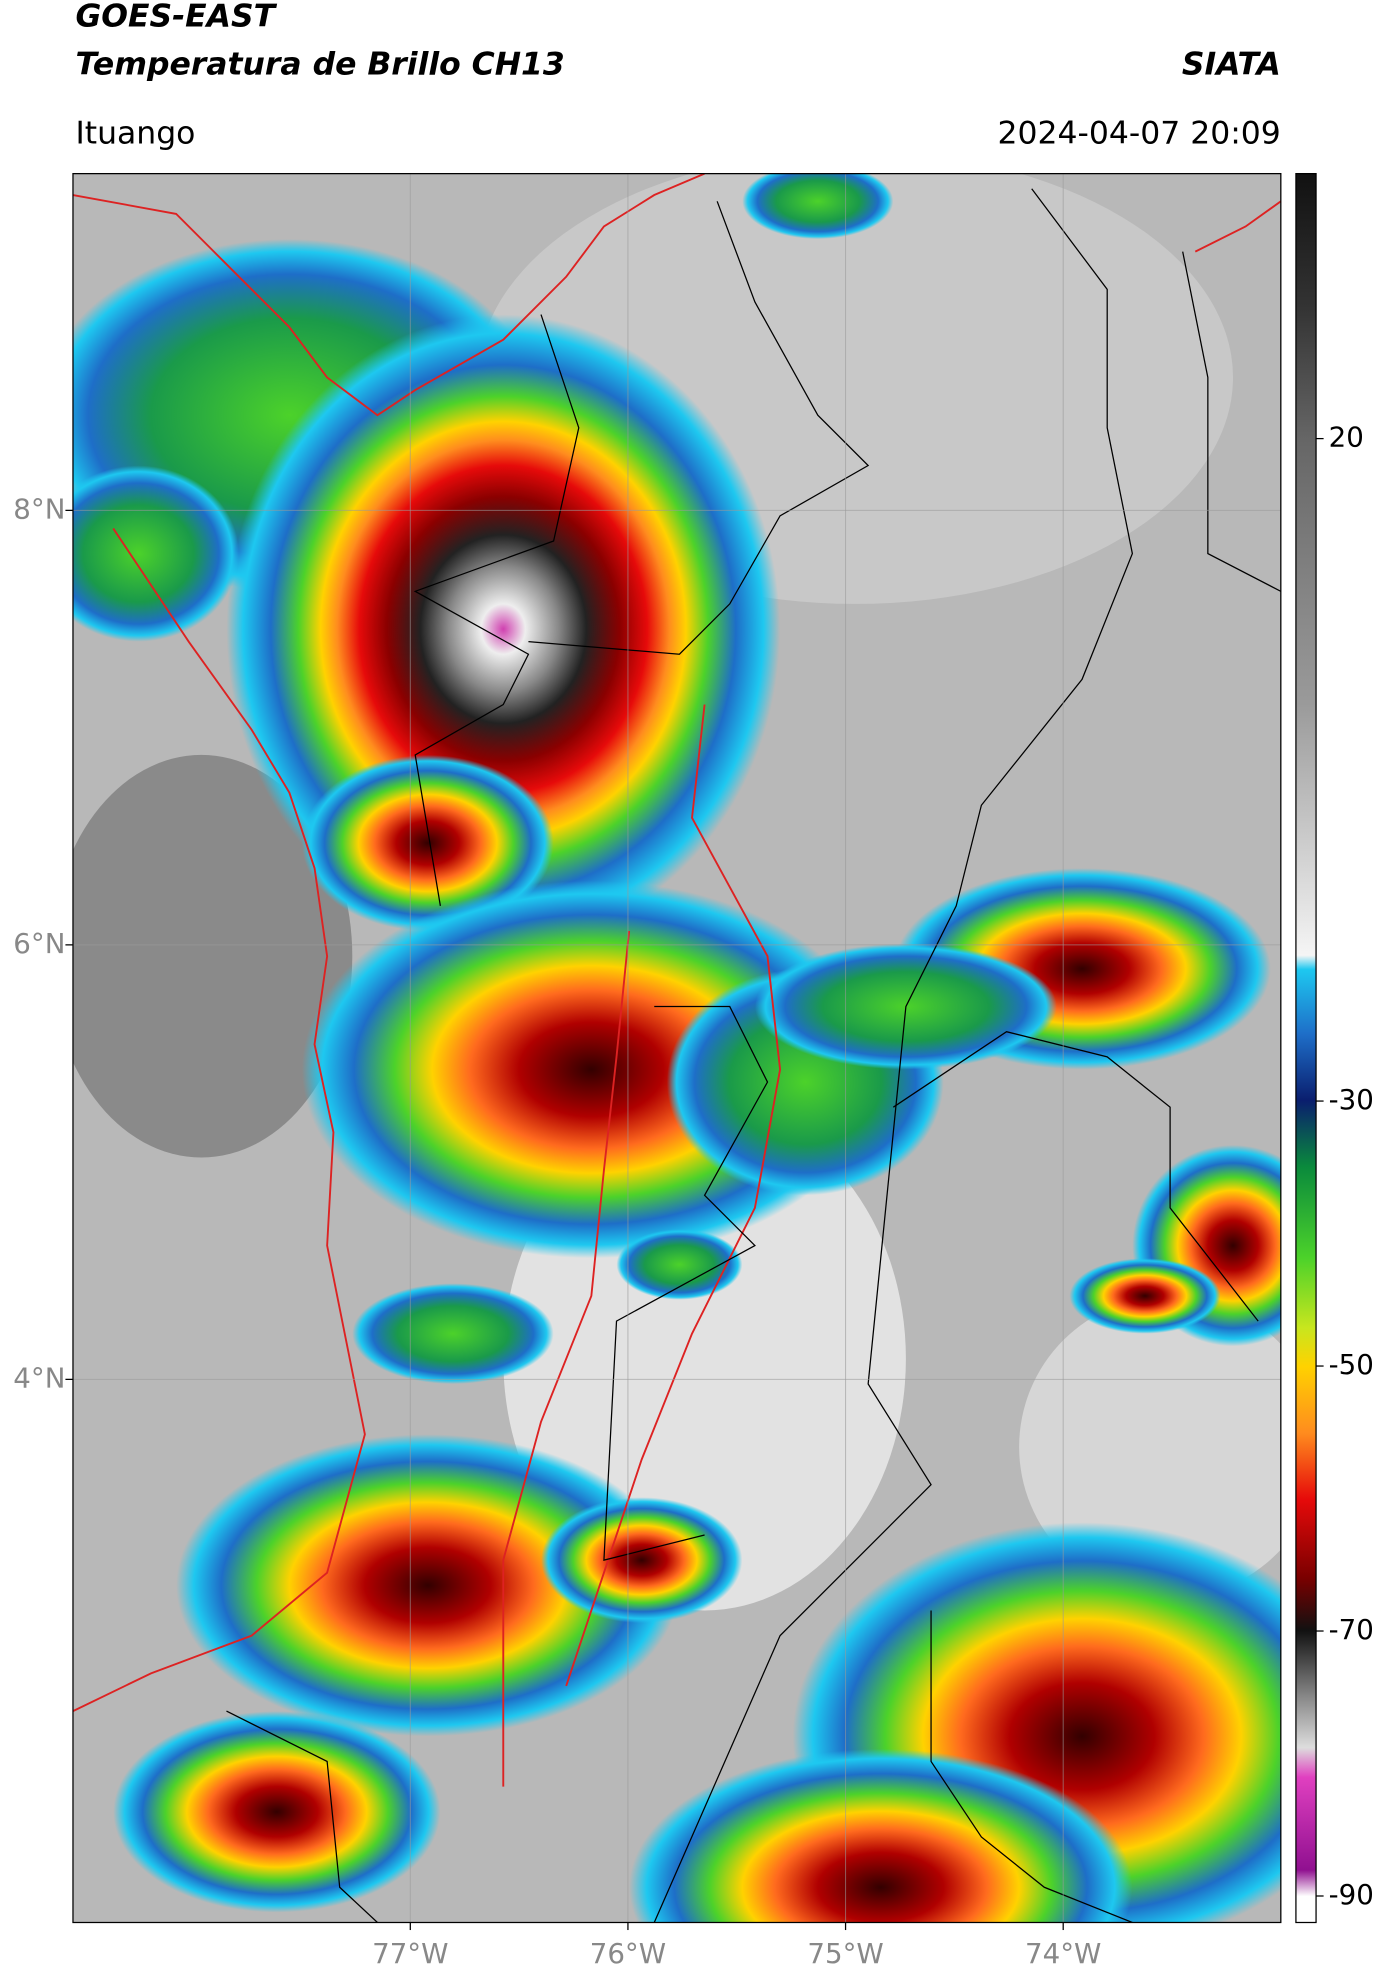  I want to click on x-tick-label: 75°W, so click(845, 1953).